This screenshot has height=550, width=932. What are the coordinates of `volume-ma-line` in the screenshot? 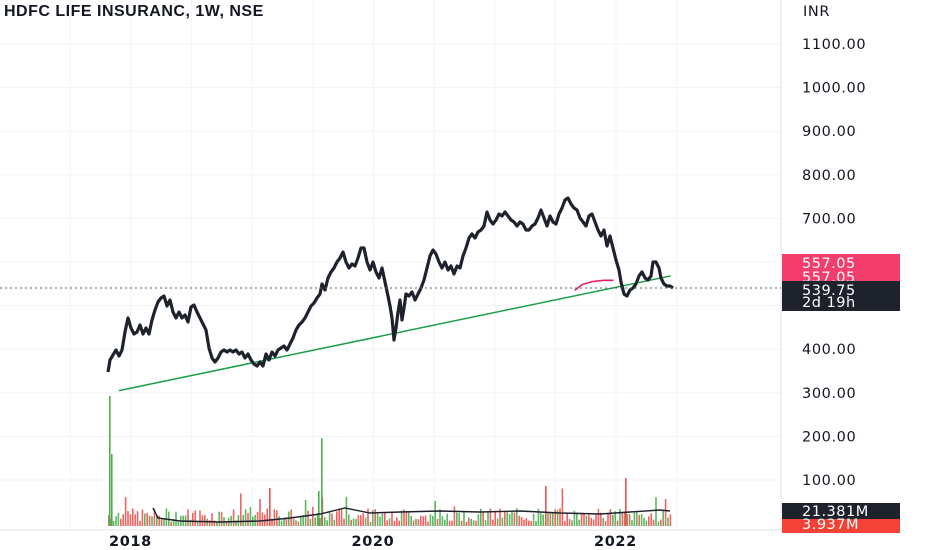 It's located at (411, 515).